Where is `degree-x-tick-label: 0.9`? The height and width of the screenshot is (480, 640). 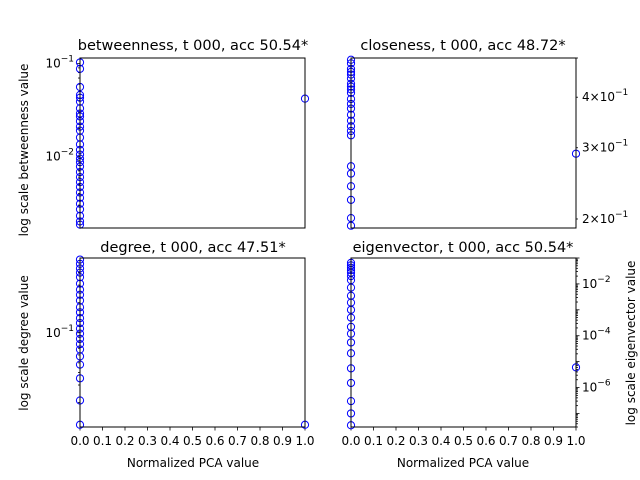
degree-x-tick-label: 0.9 is located at coordinates (282, 441).